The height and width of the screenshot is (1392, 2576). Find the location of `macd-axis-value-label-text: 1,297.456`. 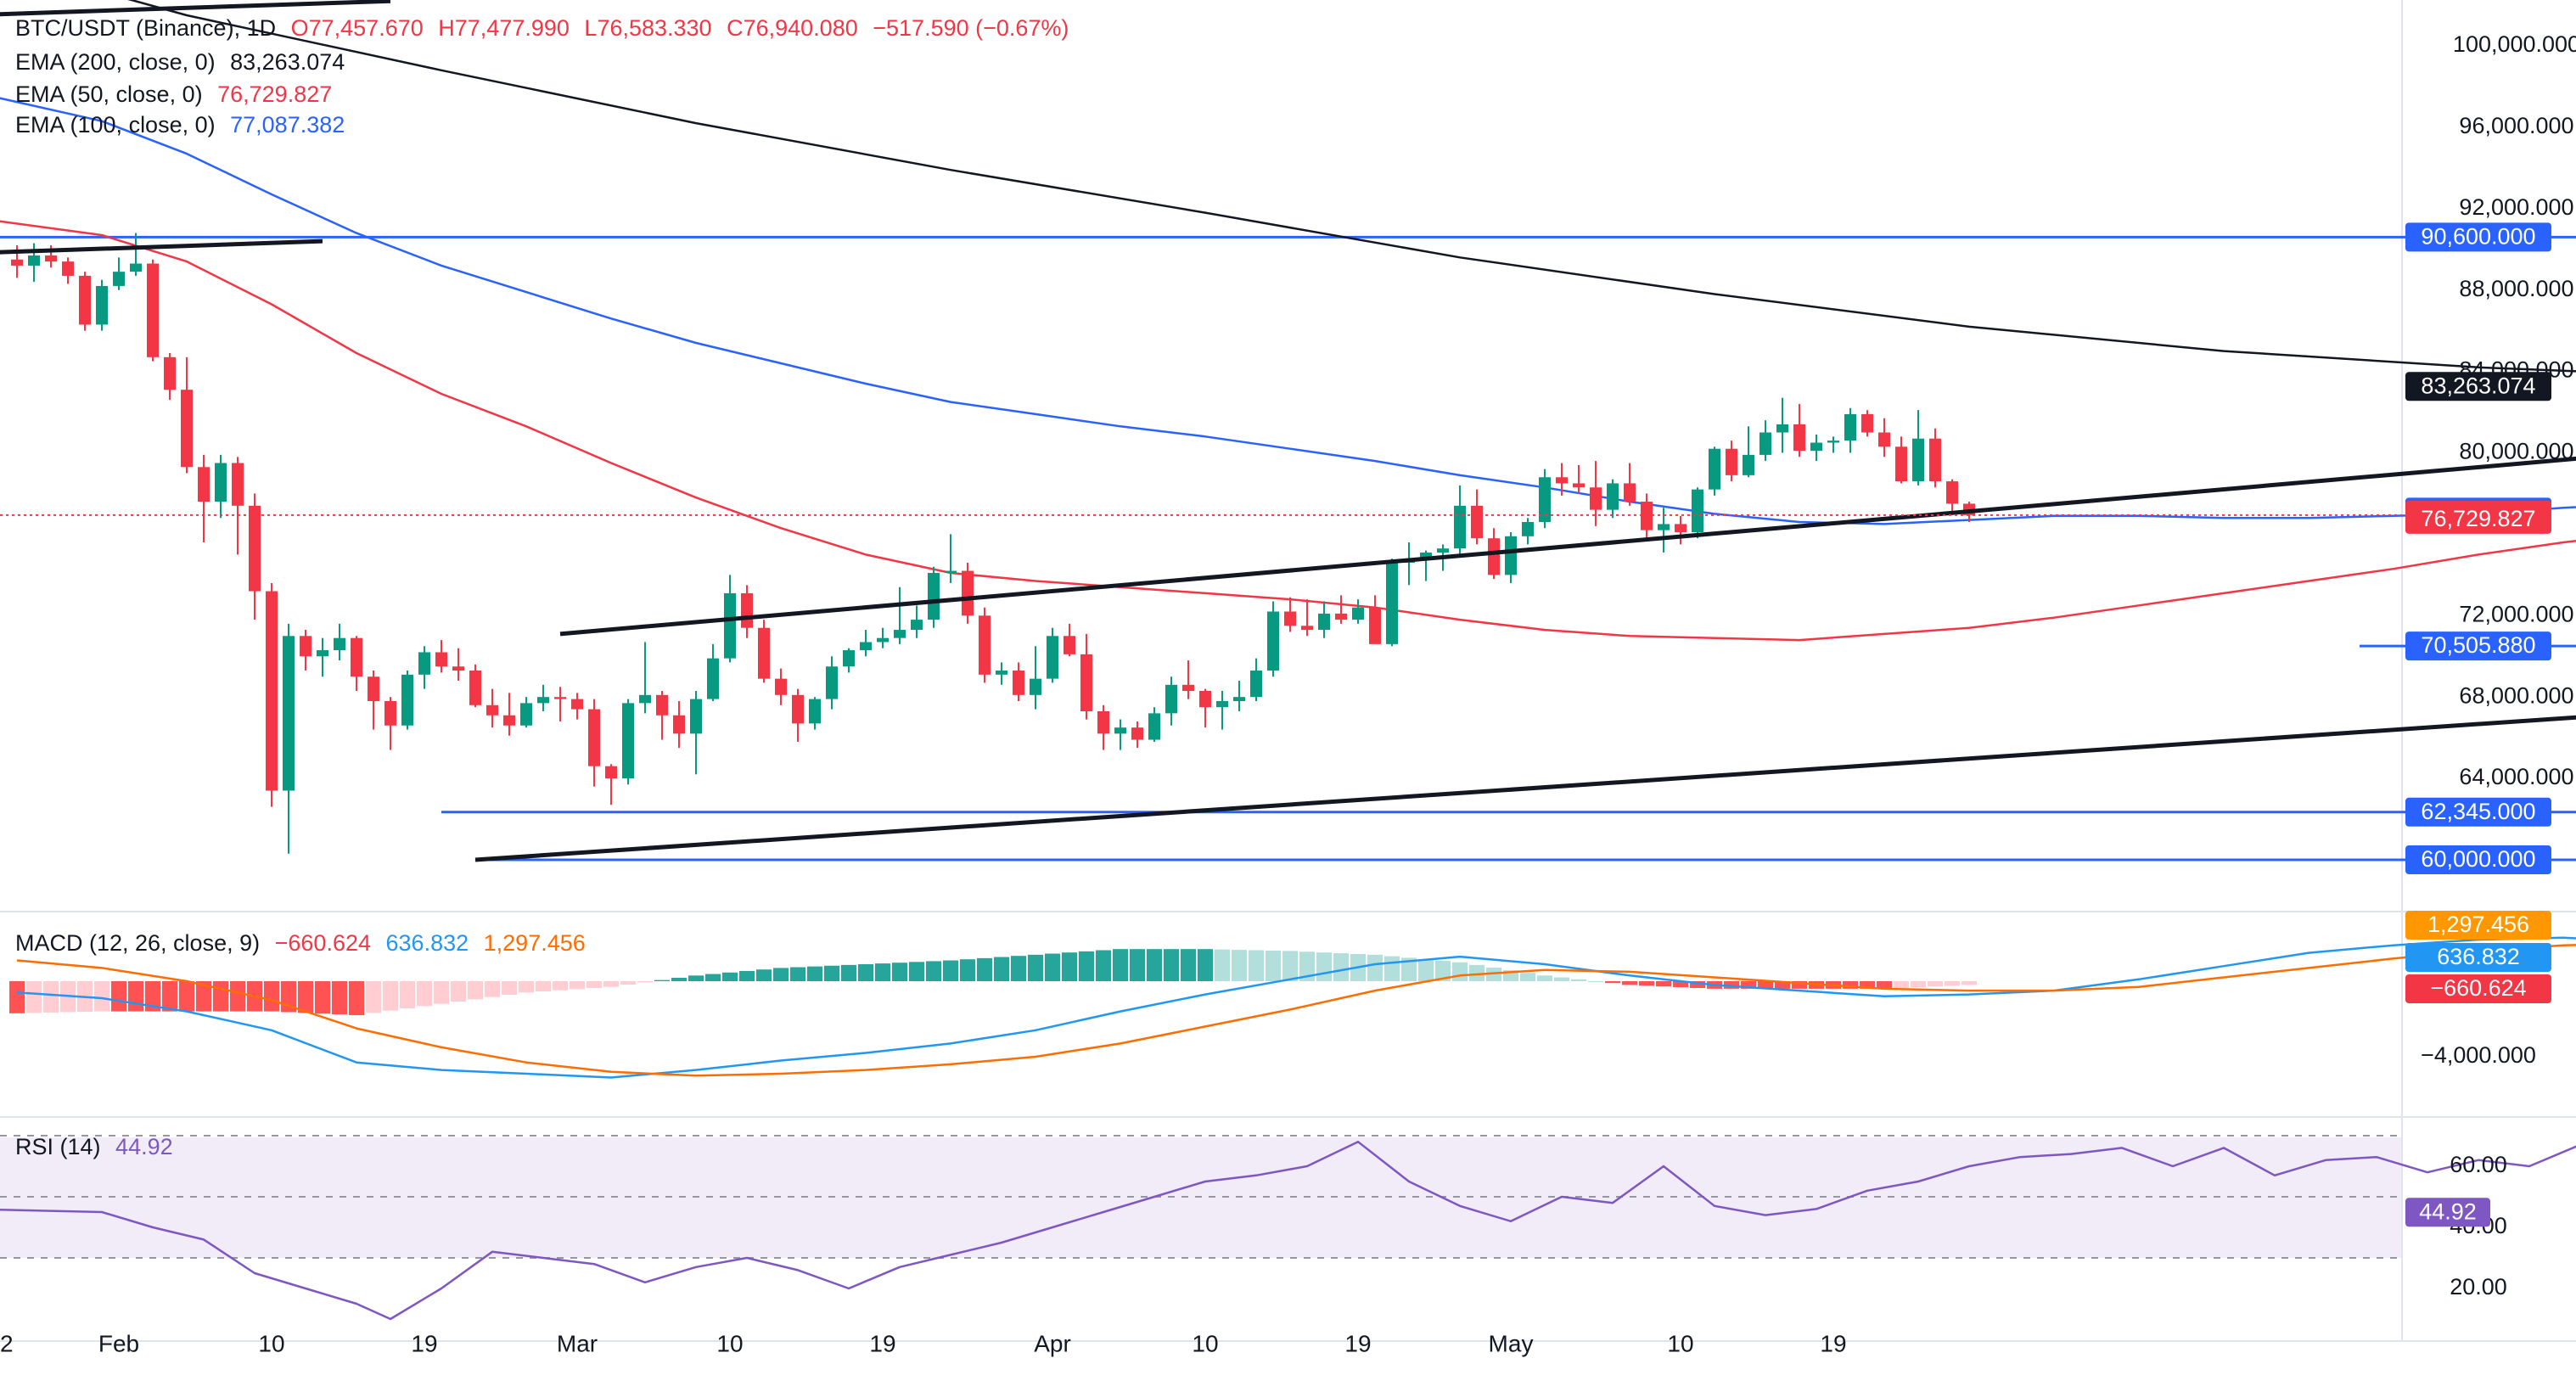

macd-axis-value-label-text: 1,297.456 is located at coordinates (2478, 924).